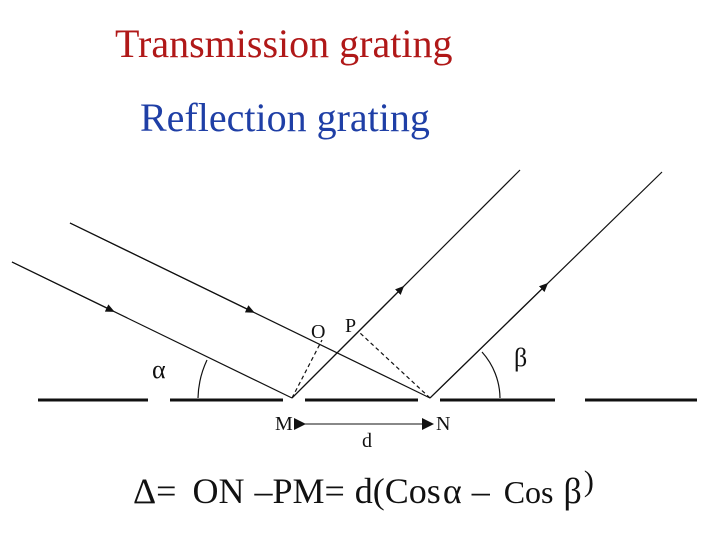 The width and height of the screenshot is (720, 540). I want to click on formula-cos: Cos, so click(528, 492).